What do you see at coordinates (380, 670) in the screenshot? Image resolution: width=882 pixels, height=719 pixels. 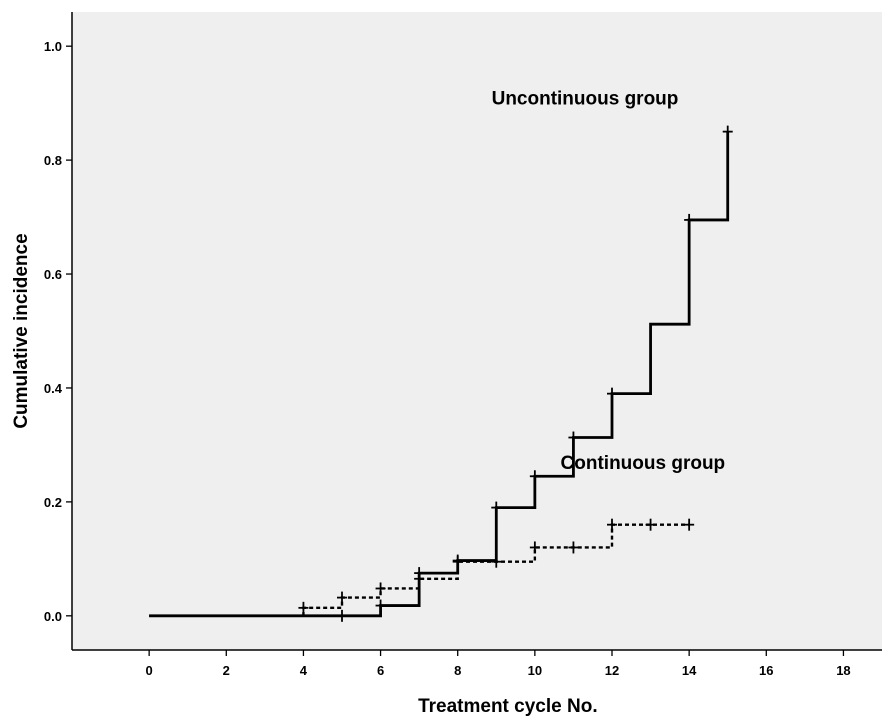 I see `x-tick-label: 6` at bounding box center [380, 670].